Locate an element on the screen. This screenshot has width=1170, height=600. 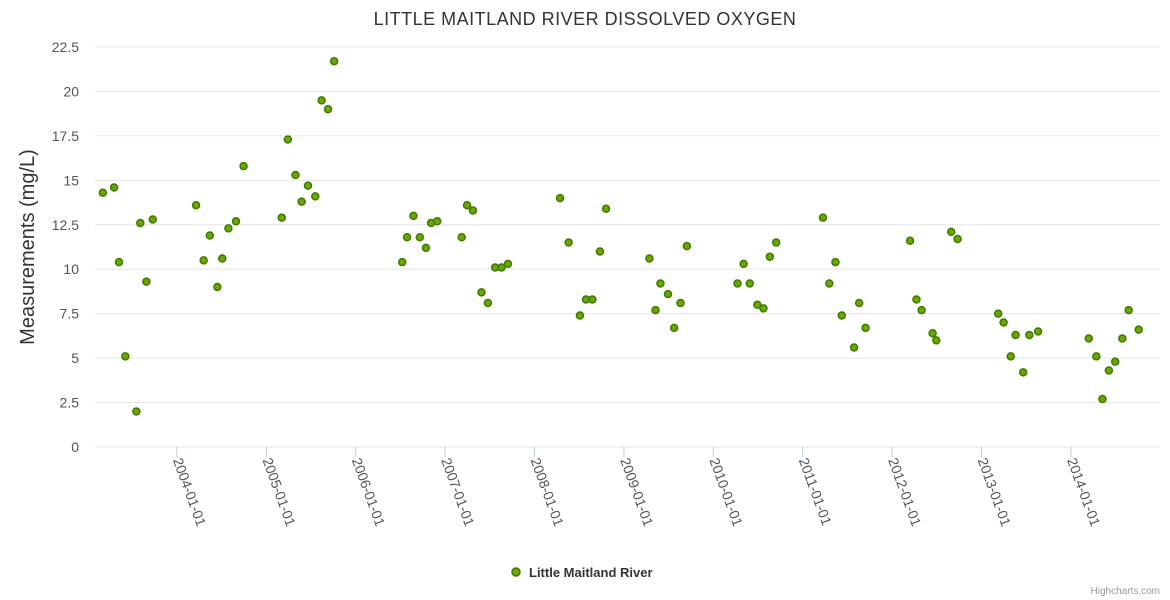
x-tick-label: 2010-01-01 is located at coordinates (726, 492).